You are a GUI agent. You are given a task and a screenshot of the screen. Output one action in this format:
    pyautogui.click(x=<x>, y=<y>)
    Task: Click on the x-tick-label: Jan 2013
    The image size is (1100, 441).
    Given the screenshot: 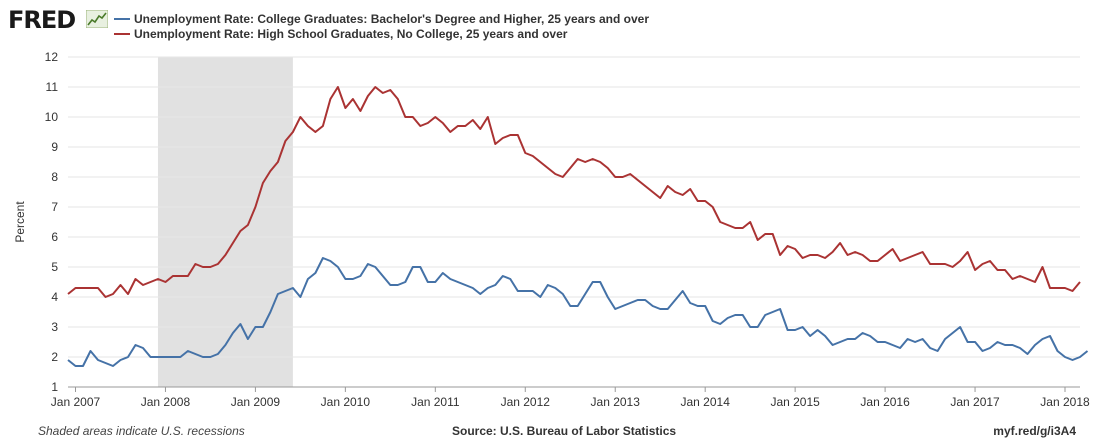 What is the action you would take?
    pyautogui.click(x=616, y=402)
    